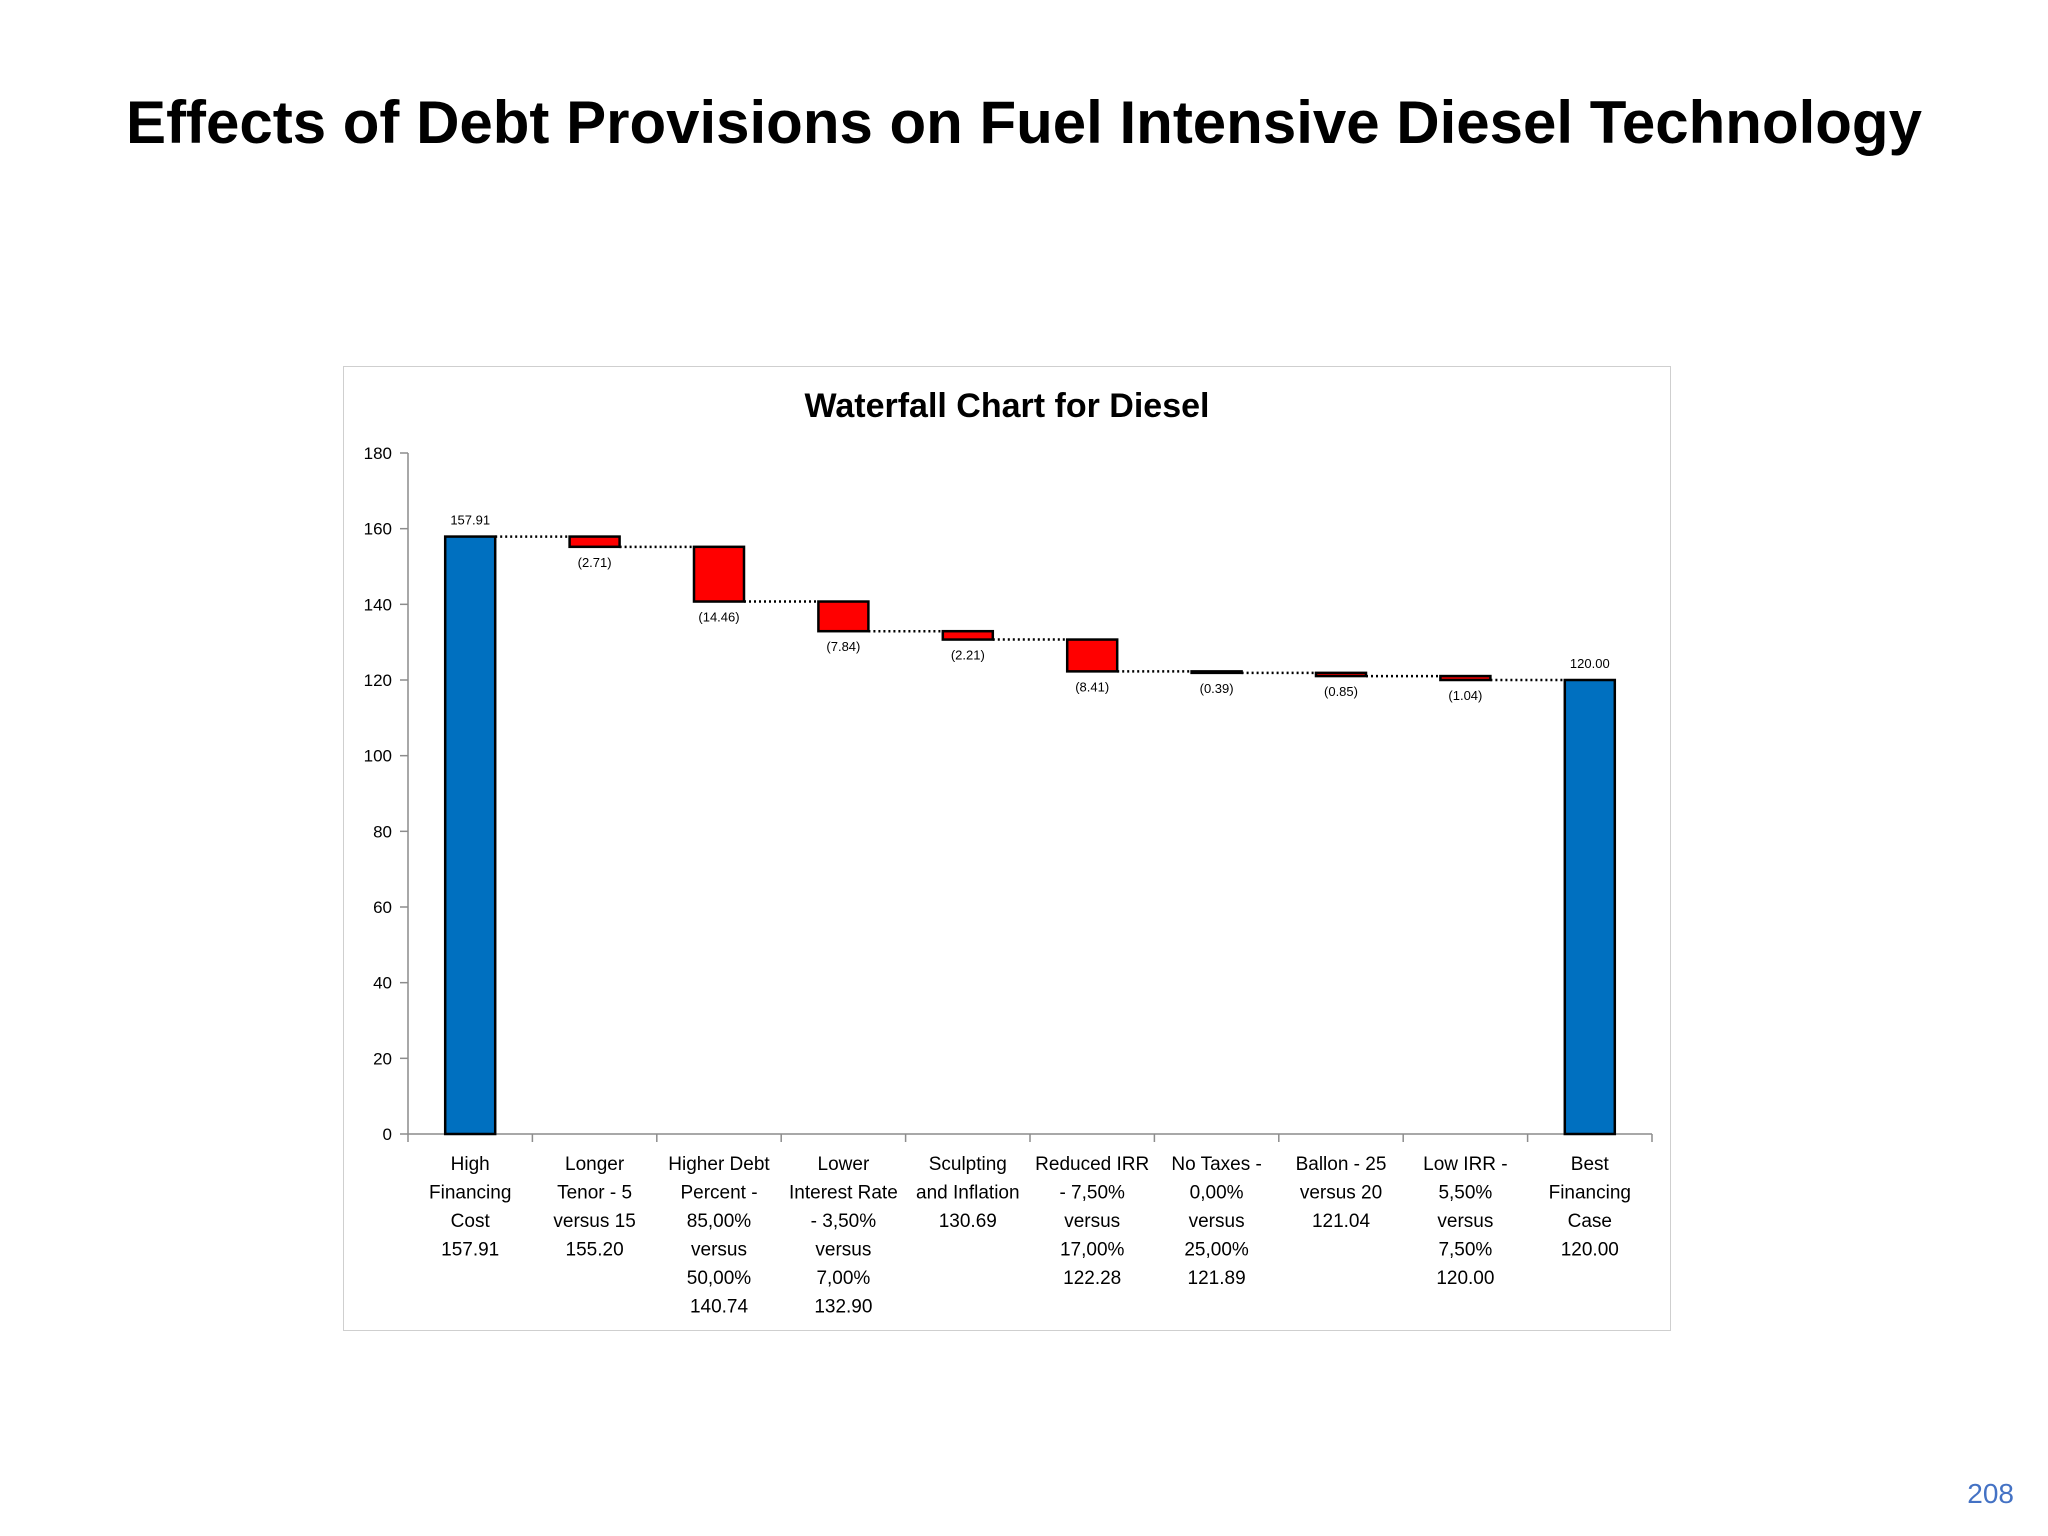 Image resolution: width=2048 pixels, height=1536 pixels. I want to click on category-label-line: versus 15, so click(594, 1221).